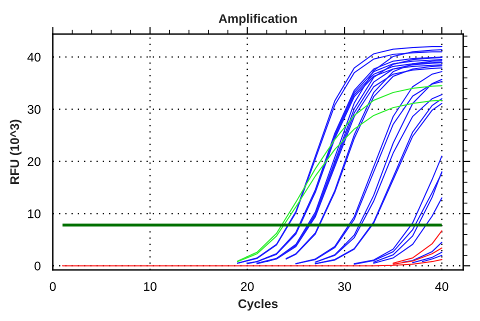 The height and width of the screenshot is (321, 480). I want to click on chart-title: Amplification, so click(257, 20).